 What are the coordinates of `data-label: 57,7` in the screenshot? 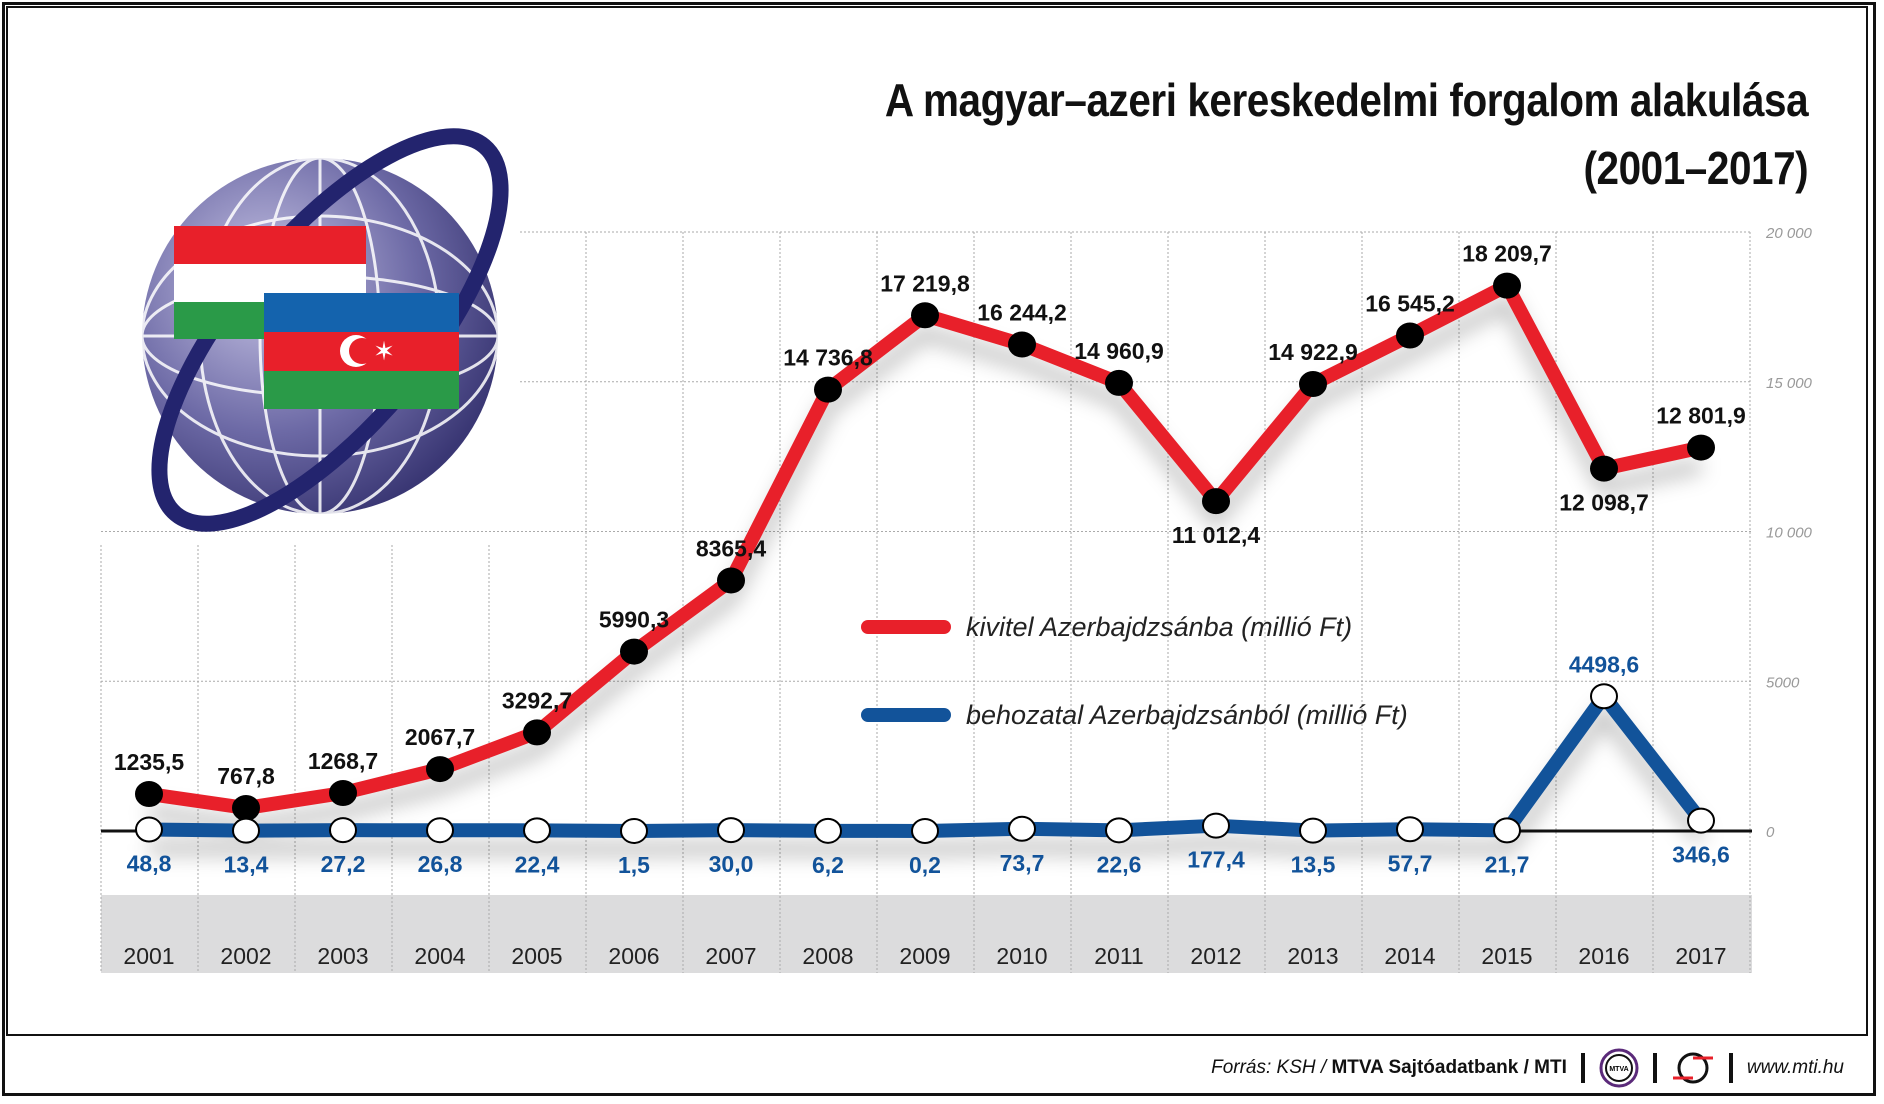 It's located at (1410, 863).